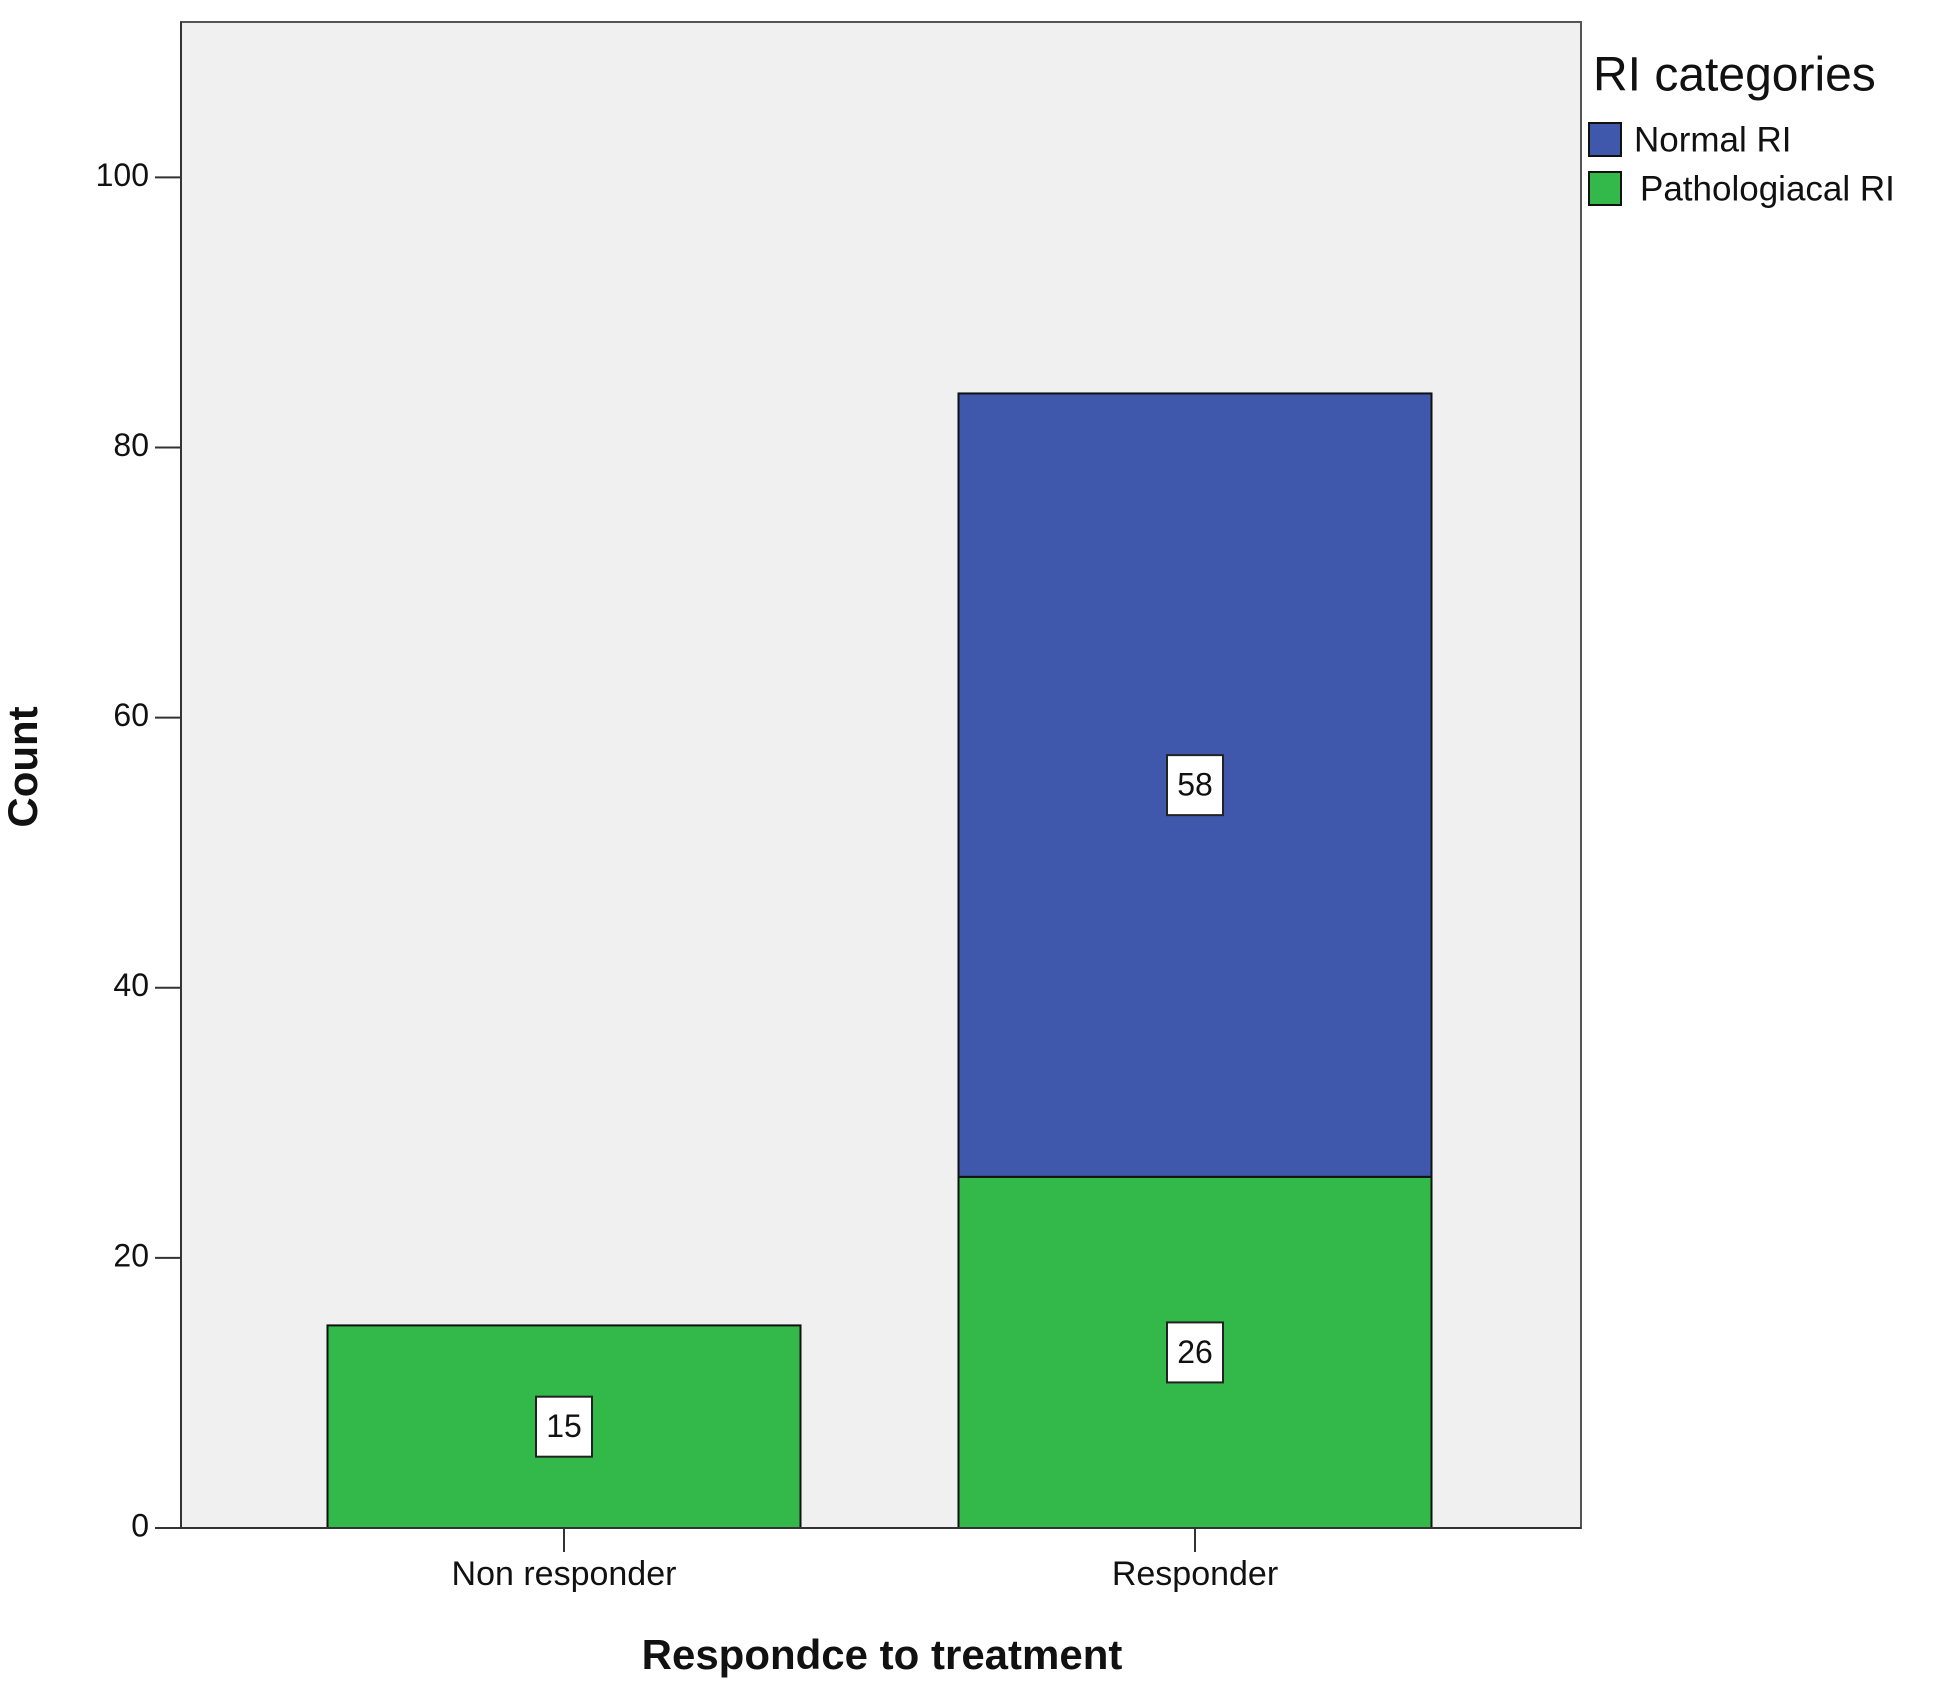 Image resolution: width=1939 pixels, height=1700 pixels. Describe the element at coordinates (564, 1574) in the screenshot. I see `x-tick-label: Non responder` at that location.